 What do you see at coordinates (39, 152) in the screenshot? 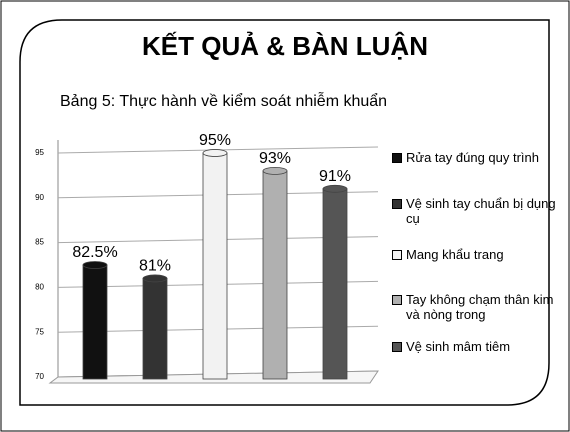
I see `y-tick-label: 95` at bounding box center [39, 152].